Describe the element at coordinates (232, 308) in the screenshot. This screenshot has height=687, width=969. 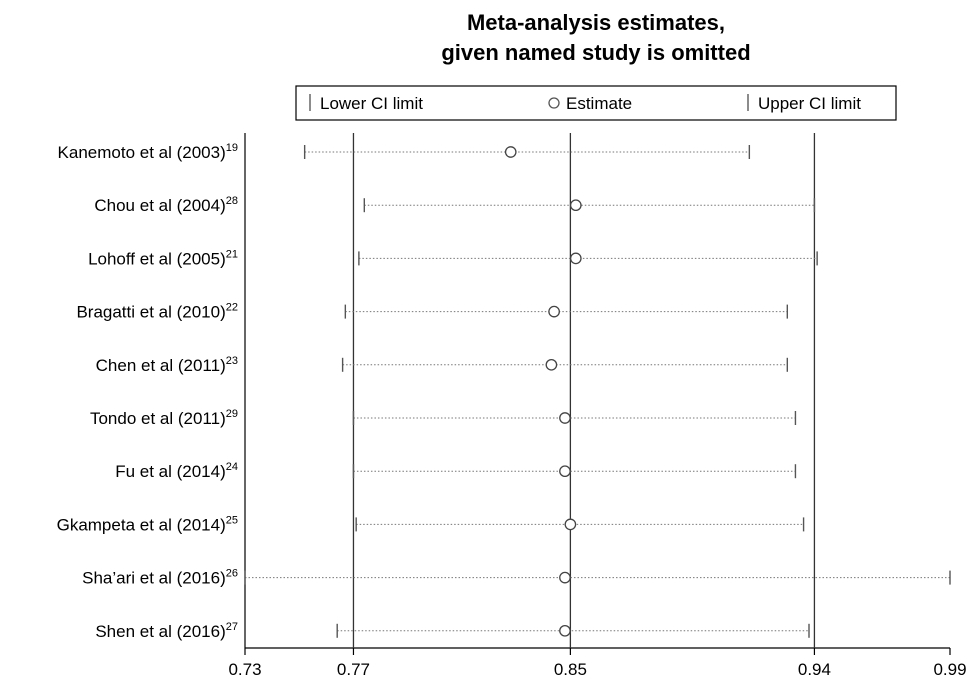
I see `study-reference: 22` at that location.